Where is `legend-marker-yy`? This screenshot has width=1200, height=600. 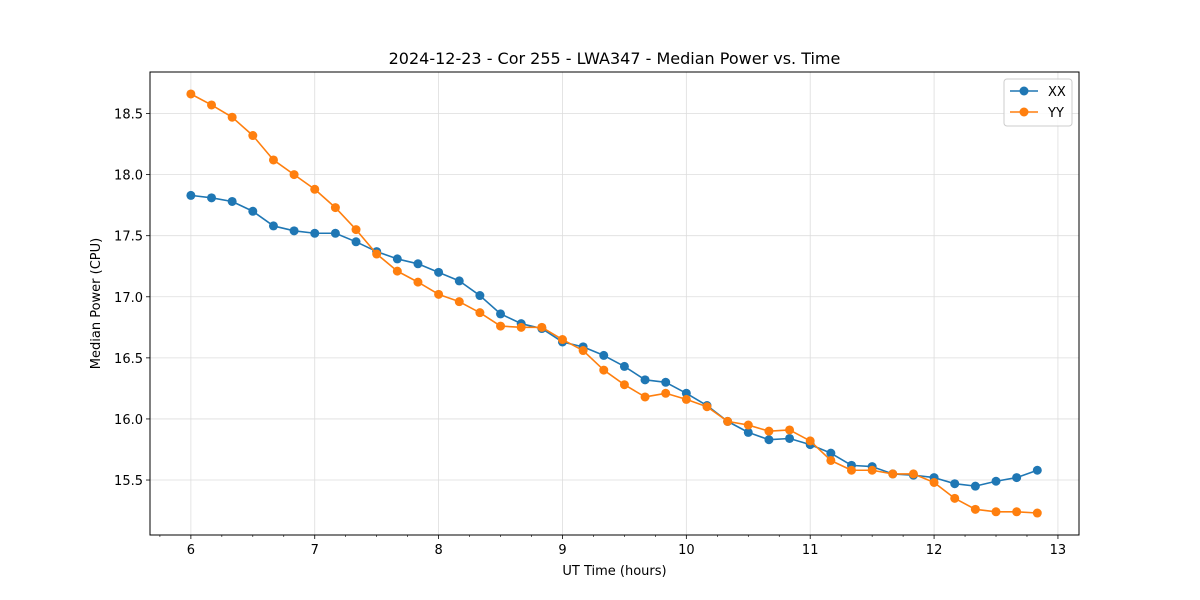 legend-marker-yy is located at coordinates (1024, 112).